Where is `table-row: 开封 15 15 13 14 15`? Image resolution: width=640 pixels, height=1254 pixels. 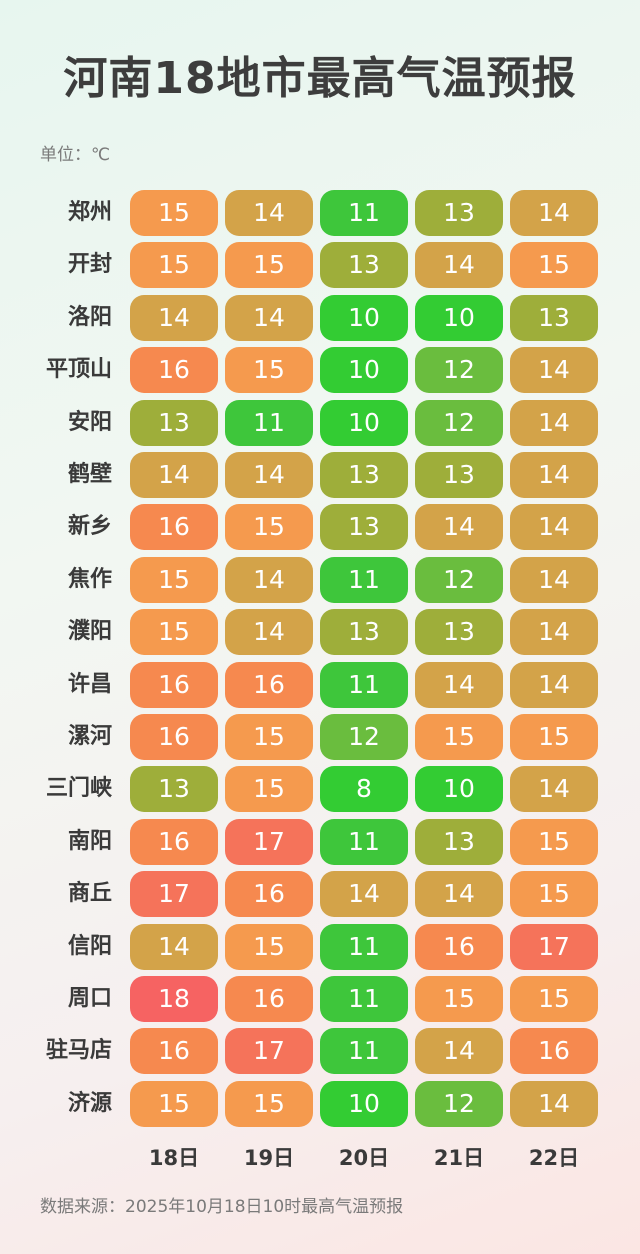 table-row: 开封 15 15 13 14 15 is located at coordinates (320, 265).